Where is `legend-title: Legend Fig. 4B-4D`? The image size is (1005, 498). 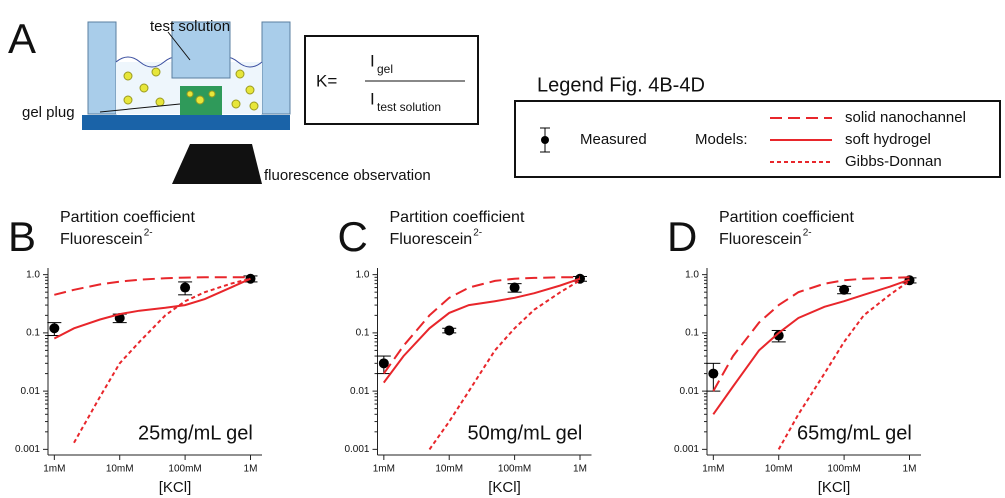
legend-title: Legend Fig. 4B-4D is located at coordinates (621, 85).